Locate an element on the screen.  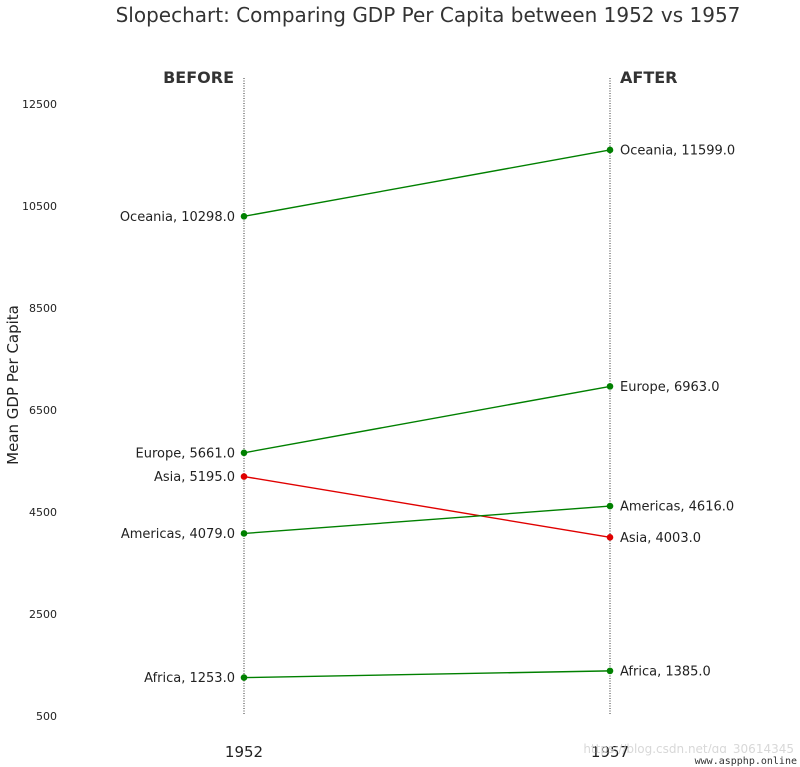
label-oceania-1957: Oceania, 11599.0 is located at coordinates (677, 150).